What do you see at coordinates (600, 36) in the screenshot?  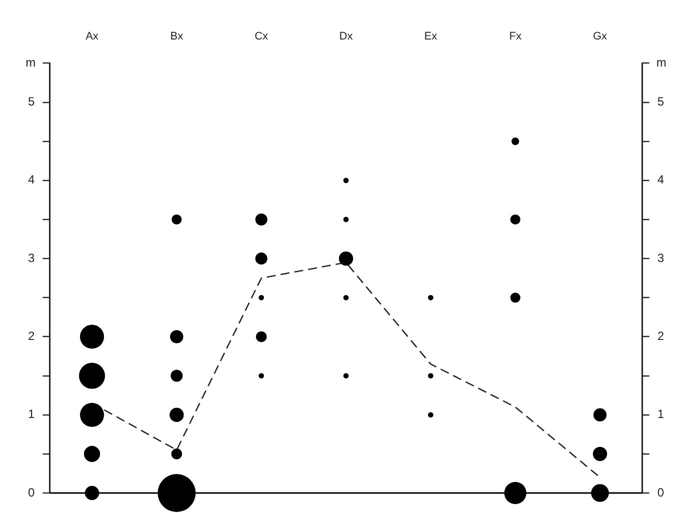 I see `x-tick-label: Gx` at bounding box center [600, 36].